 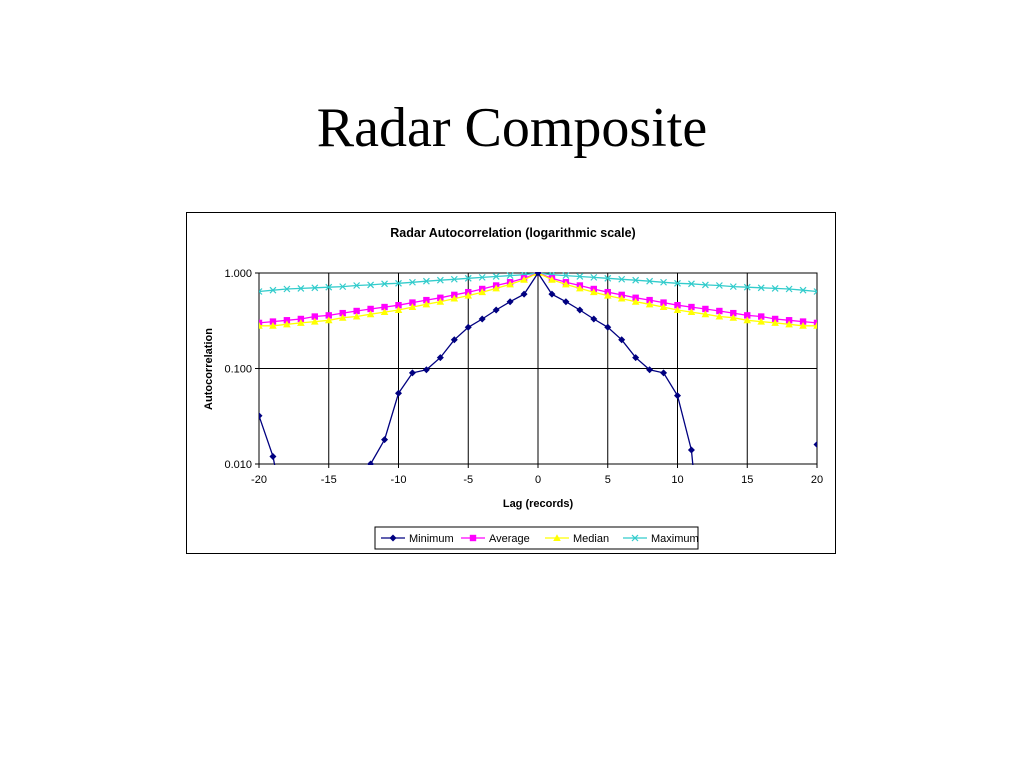 I want to click on series-minimum, so click(x=538, y=368).